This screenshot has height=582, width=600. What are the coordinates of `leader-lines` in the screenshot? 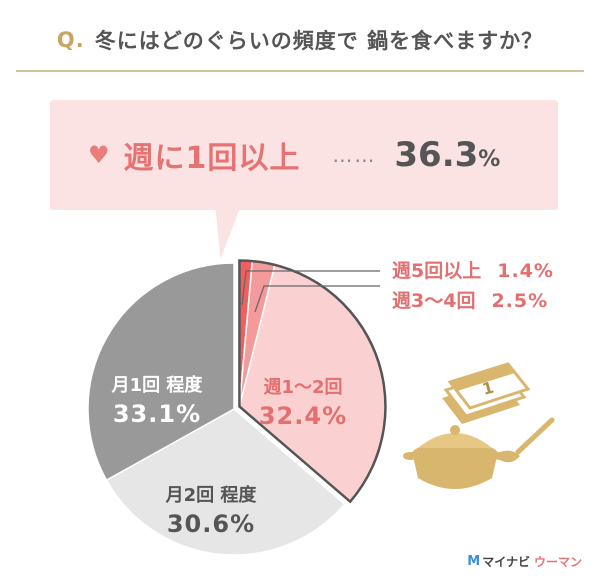 It's located at (310, 291).